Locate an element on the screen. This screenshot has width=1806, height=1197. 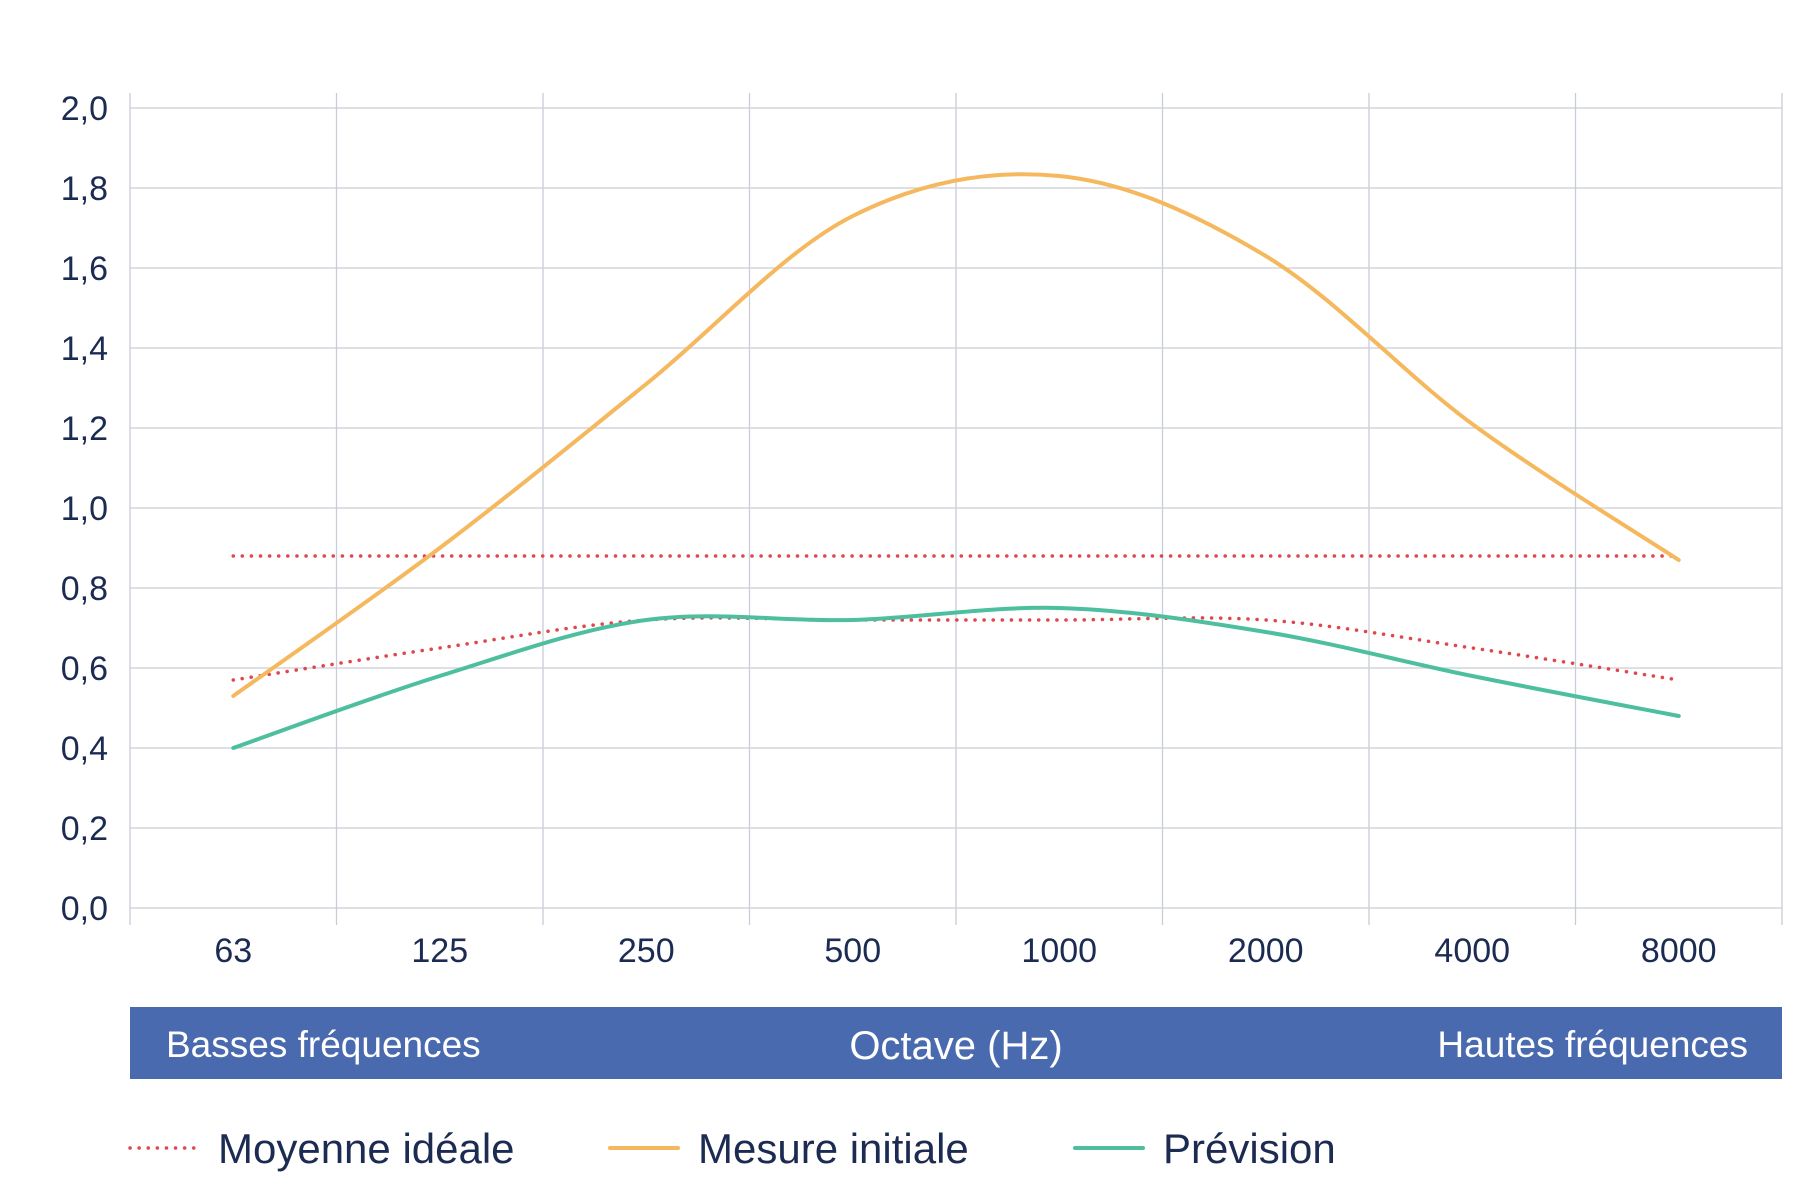
y-axis-ticks: 0,0 0,2 0,4 0,6 0,8 1,0 1,2 1,4 1,6 1,8 2,0 is located at coordinates (84, 509).